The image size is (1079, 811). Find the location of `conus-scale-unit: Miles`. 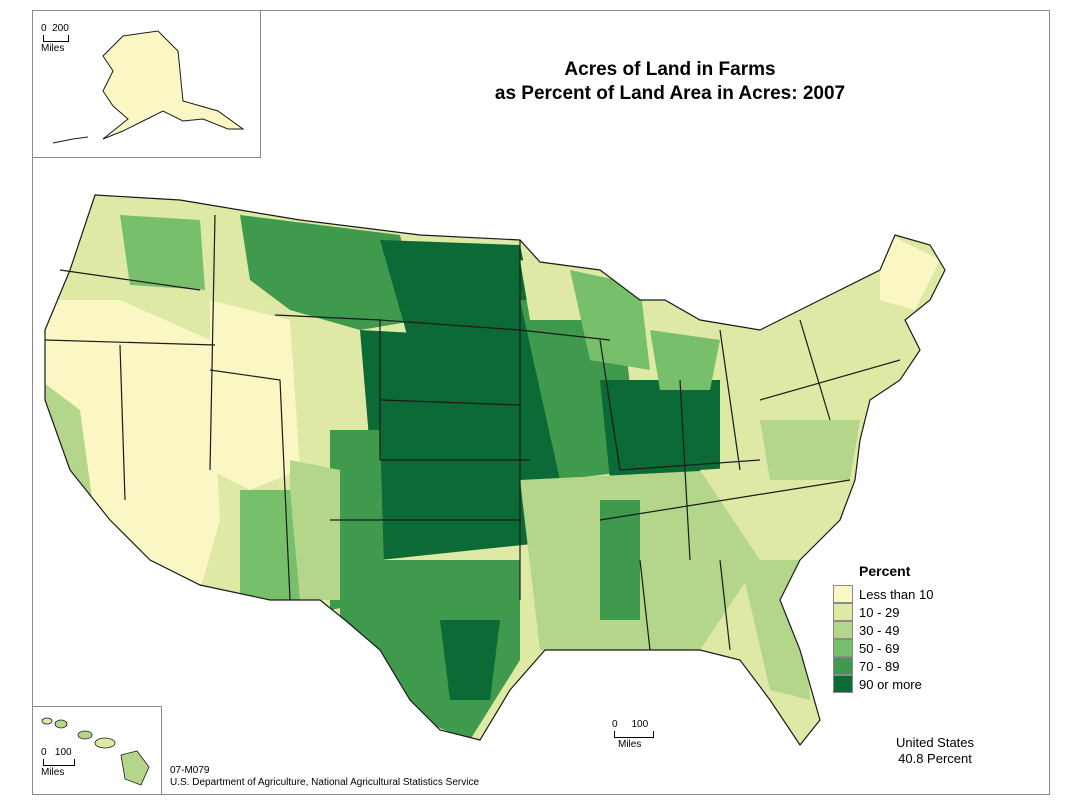

conus-scale-unit: Miles is located at coordinates (630, 744).